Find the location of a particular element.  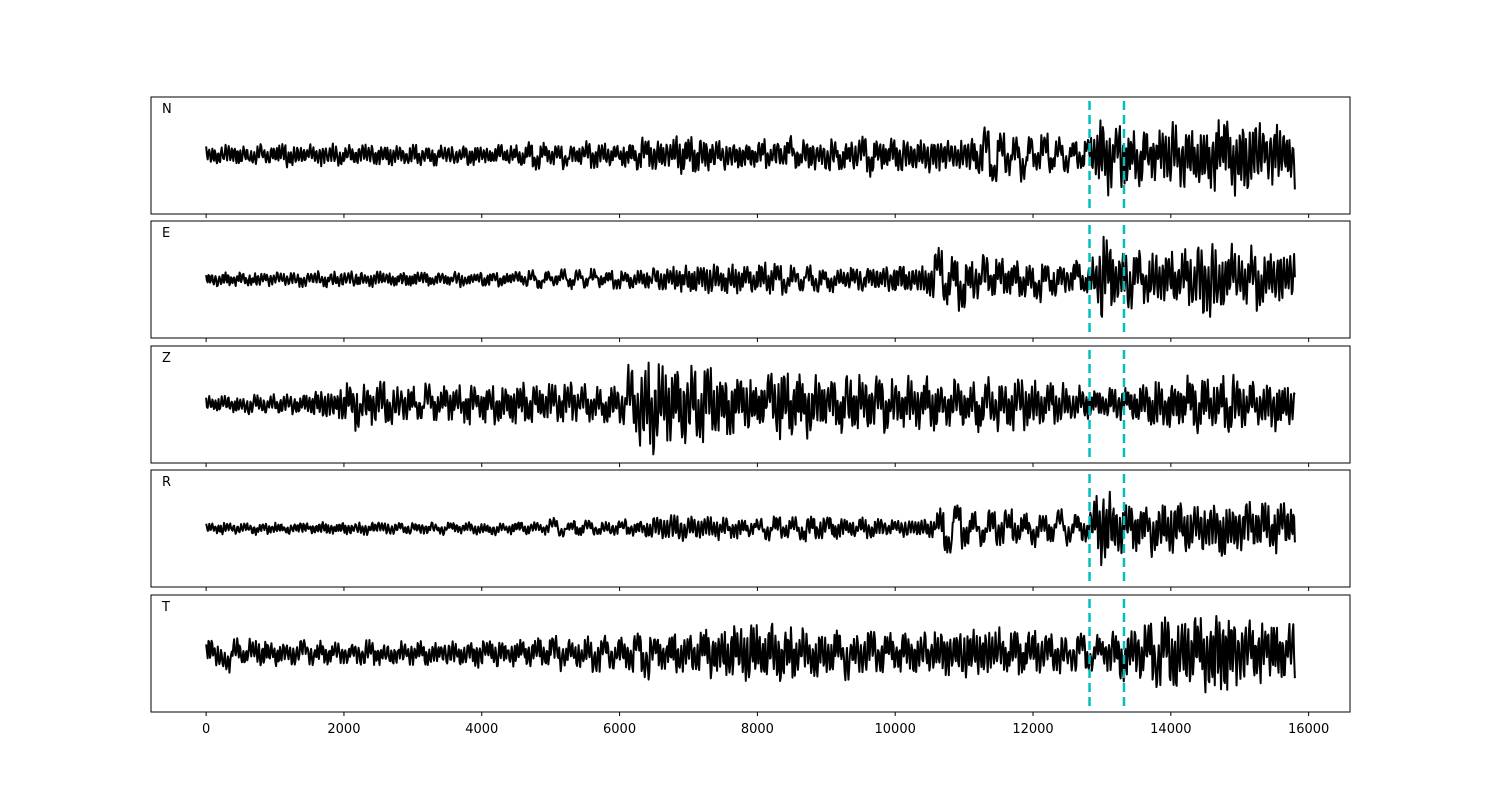

panel-z: Z is located at coordinates (750, 406).